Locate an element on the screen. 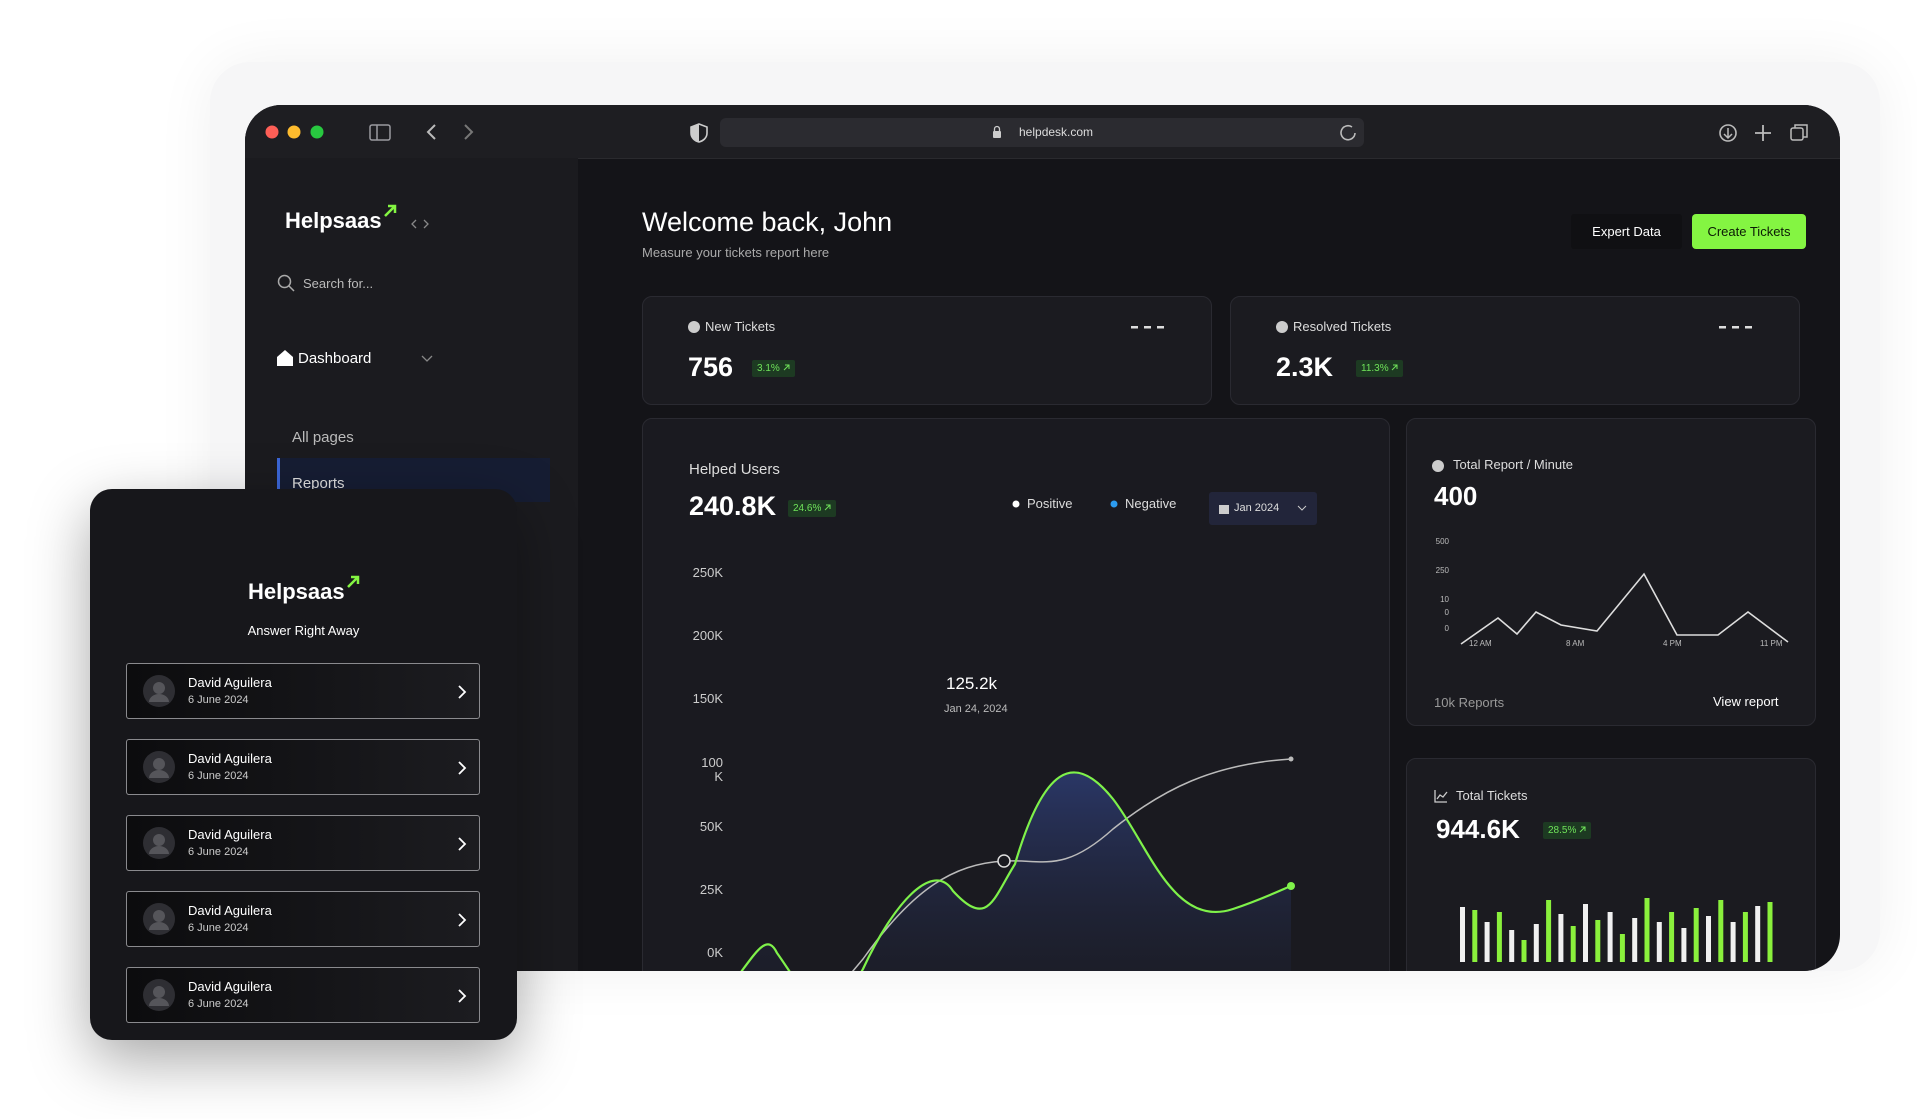  arrow-icon is located at coordinates (1582, 829).